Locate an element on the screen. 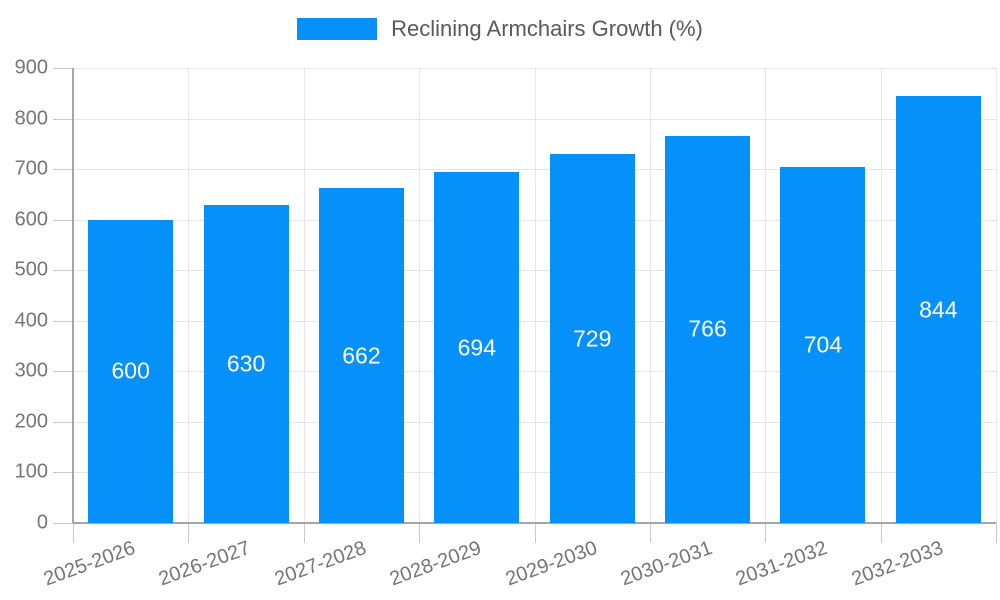 The width and height of the screenshot is (1000, 600). x-axis-label: 2027-2028 is located at coordinates (320, 564).